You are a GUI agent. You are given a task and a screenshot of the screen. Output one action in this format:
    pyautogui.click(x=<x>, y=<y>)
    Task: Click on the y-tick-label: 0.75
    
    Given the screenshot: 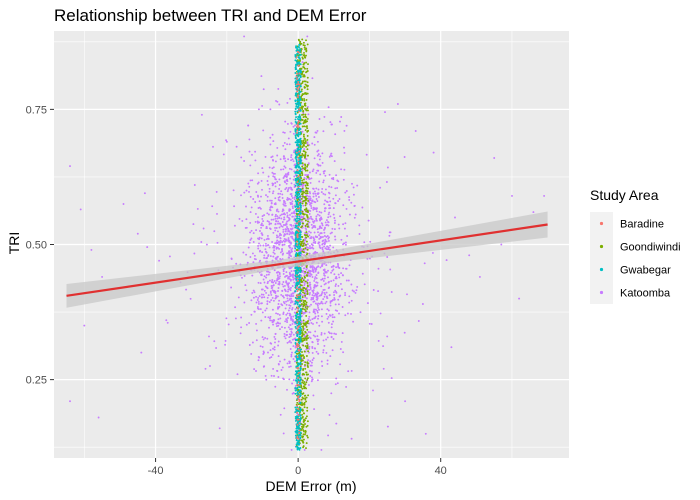 What is the action you would take?
    pyautogui.click(x=36, y=110)
    